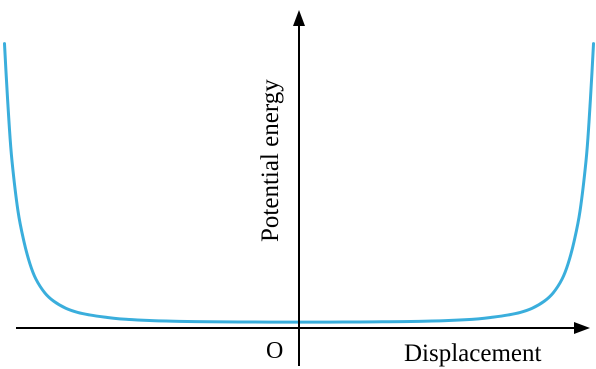 This screenshot has width=596, height=369. I want to click on origin-label: O, so click(274, 351).